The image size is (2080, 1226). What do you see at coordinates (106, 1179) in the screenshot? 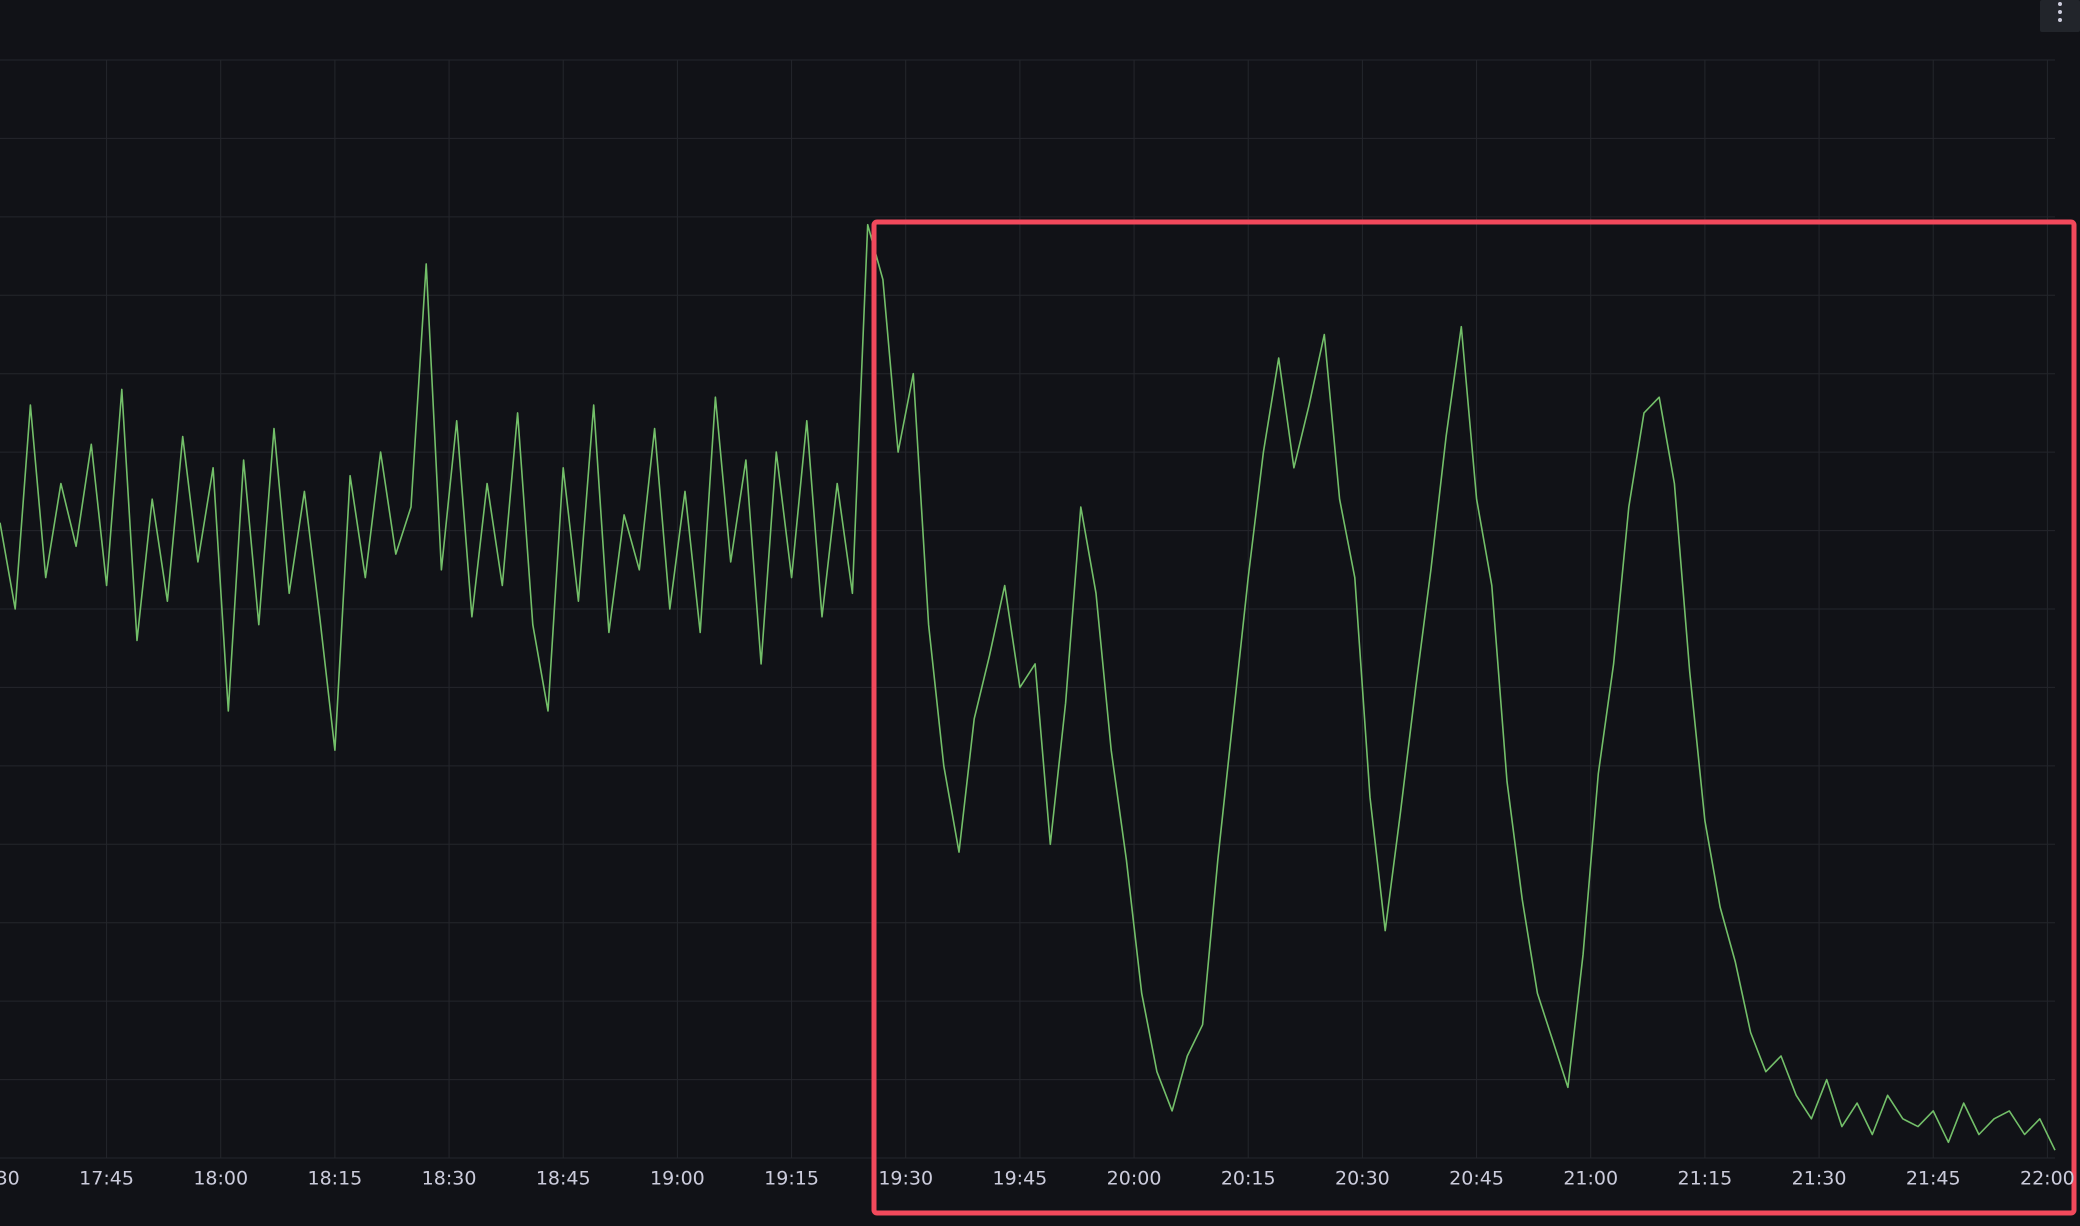
I see `x-tick-label: 17:45` at bounding box center [106, 1179].